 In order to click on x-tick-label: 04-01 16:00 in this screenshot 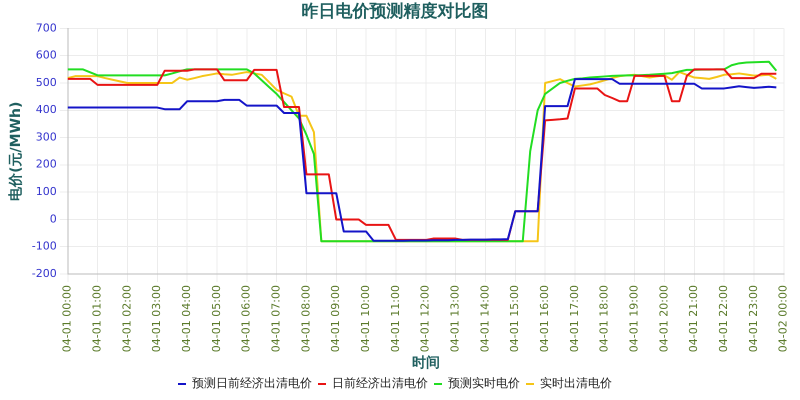, I will do `click(544, 318)`.